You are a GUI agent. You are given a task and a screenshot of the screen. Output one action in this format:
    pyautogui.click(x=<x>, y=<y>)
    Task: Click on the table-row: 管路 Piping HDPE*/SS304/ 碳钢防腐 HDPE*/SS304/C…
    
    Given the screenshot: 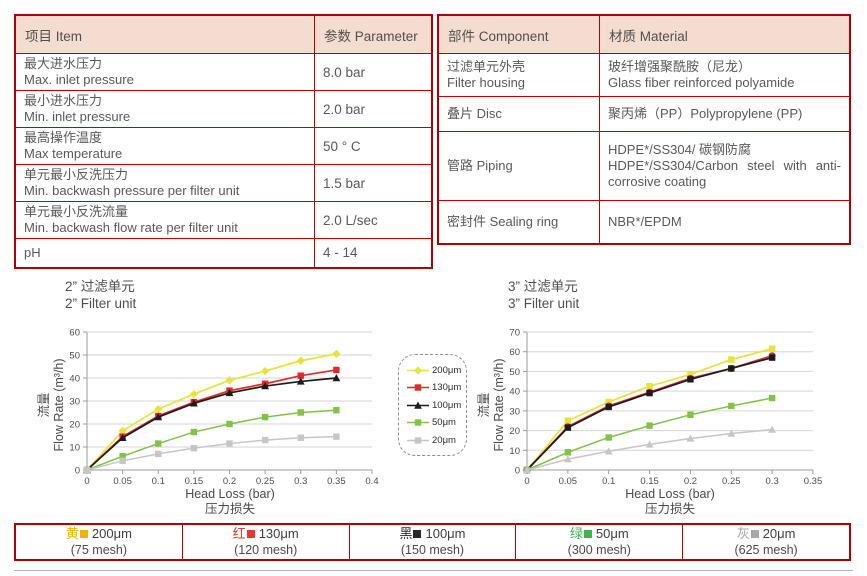 What is the action you would take?
    pyautogui.click(x=644, y=166)
    